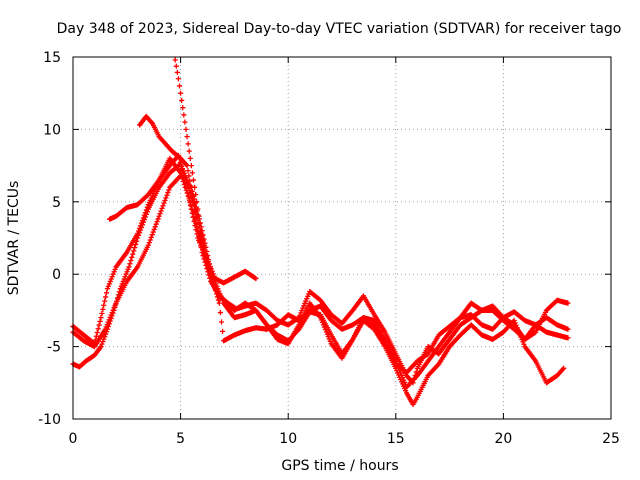  I want to click on x-tick-label: 20, so click(503, 439).